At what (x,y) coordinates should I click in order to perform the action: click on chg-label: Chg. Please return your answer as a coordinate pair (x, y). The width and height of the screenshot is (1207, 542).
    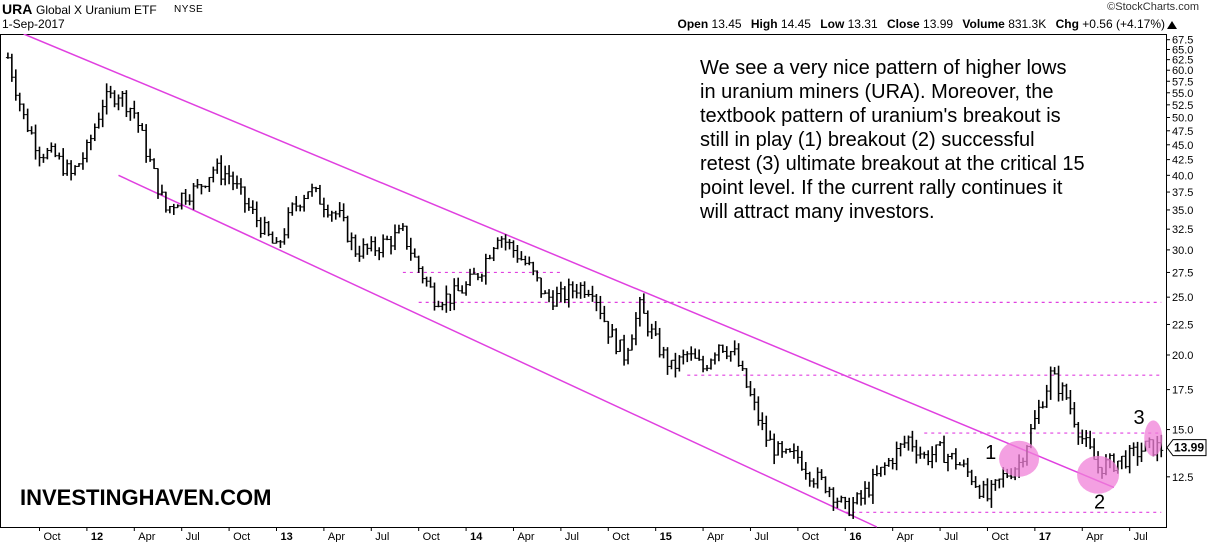
    Looking at the image, I should click on (1067, 24).